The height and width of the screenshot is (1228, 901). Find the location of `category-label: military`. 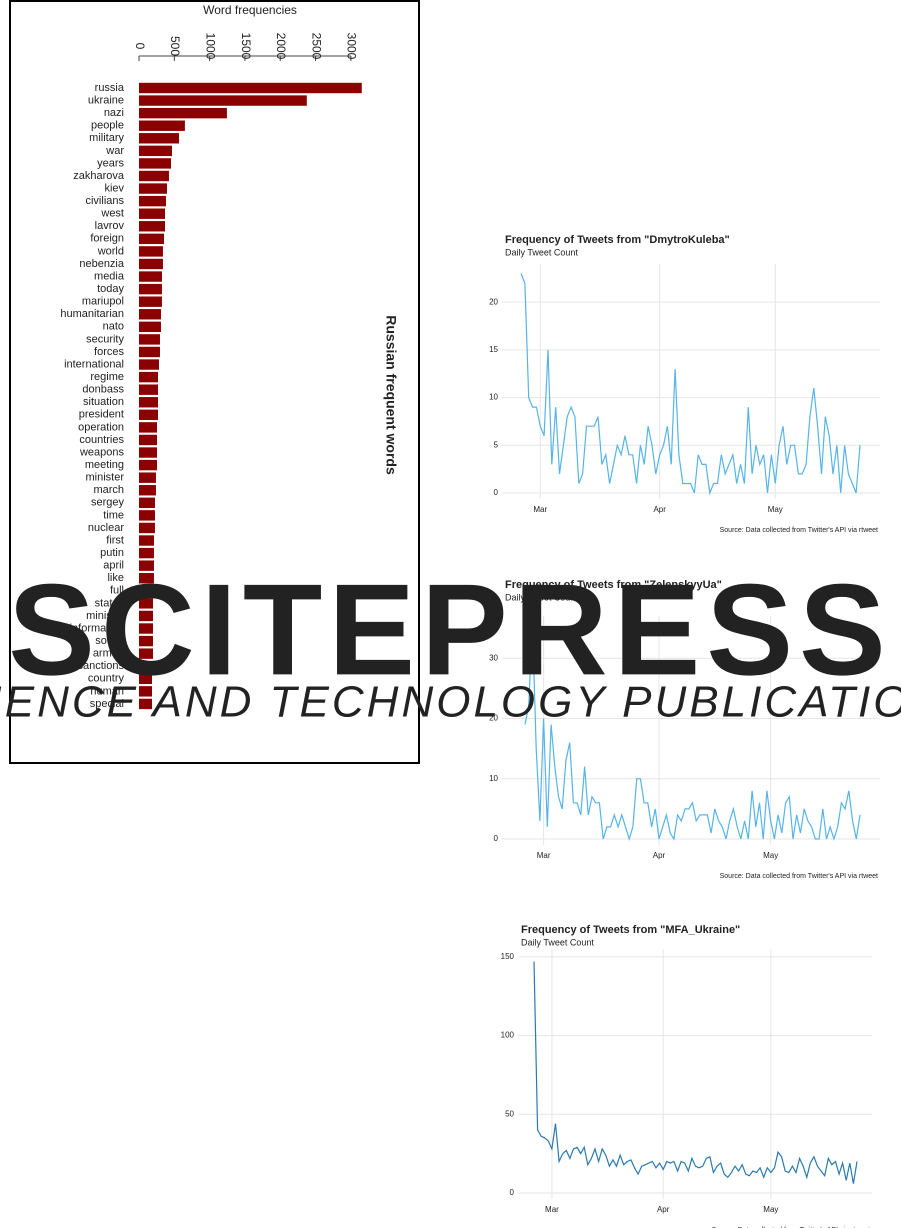

category-label: military is located at coordinates (106, 138).